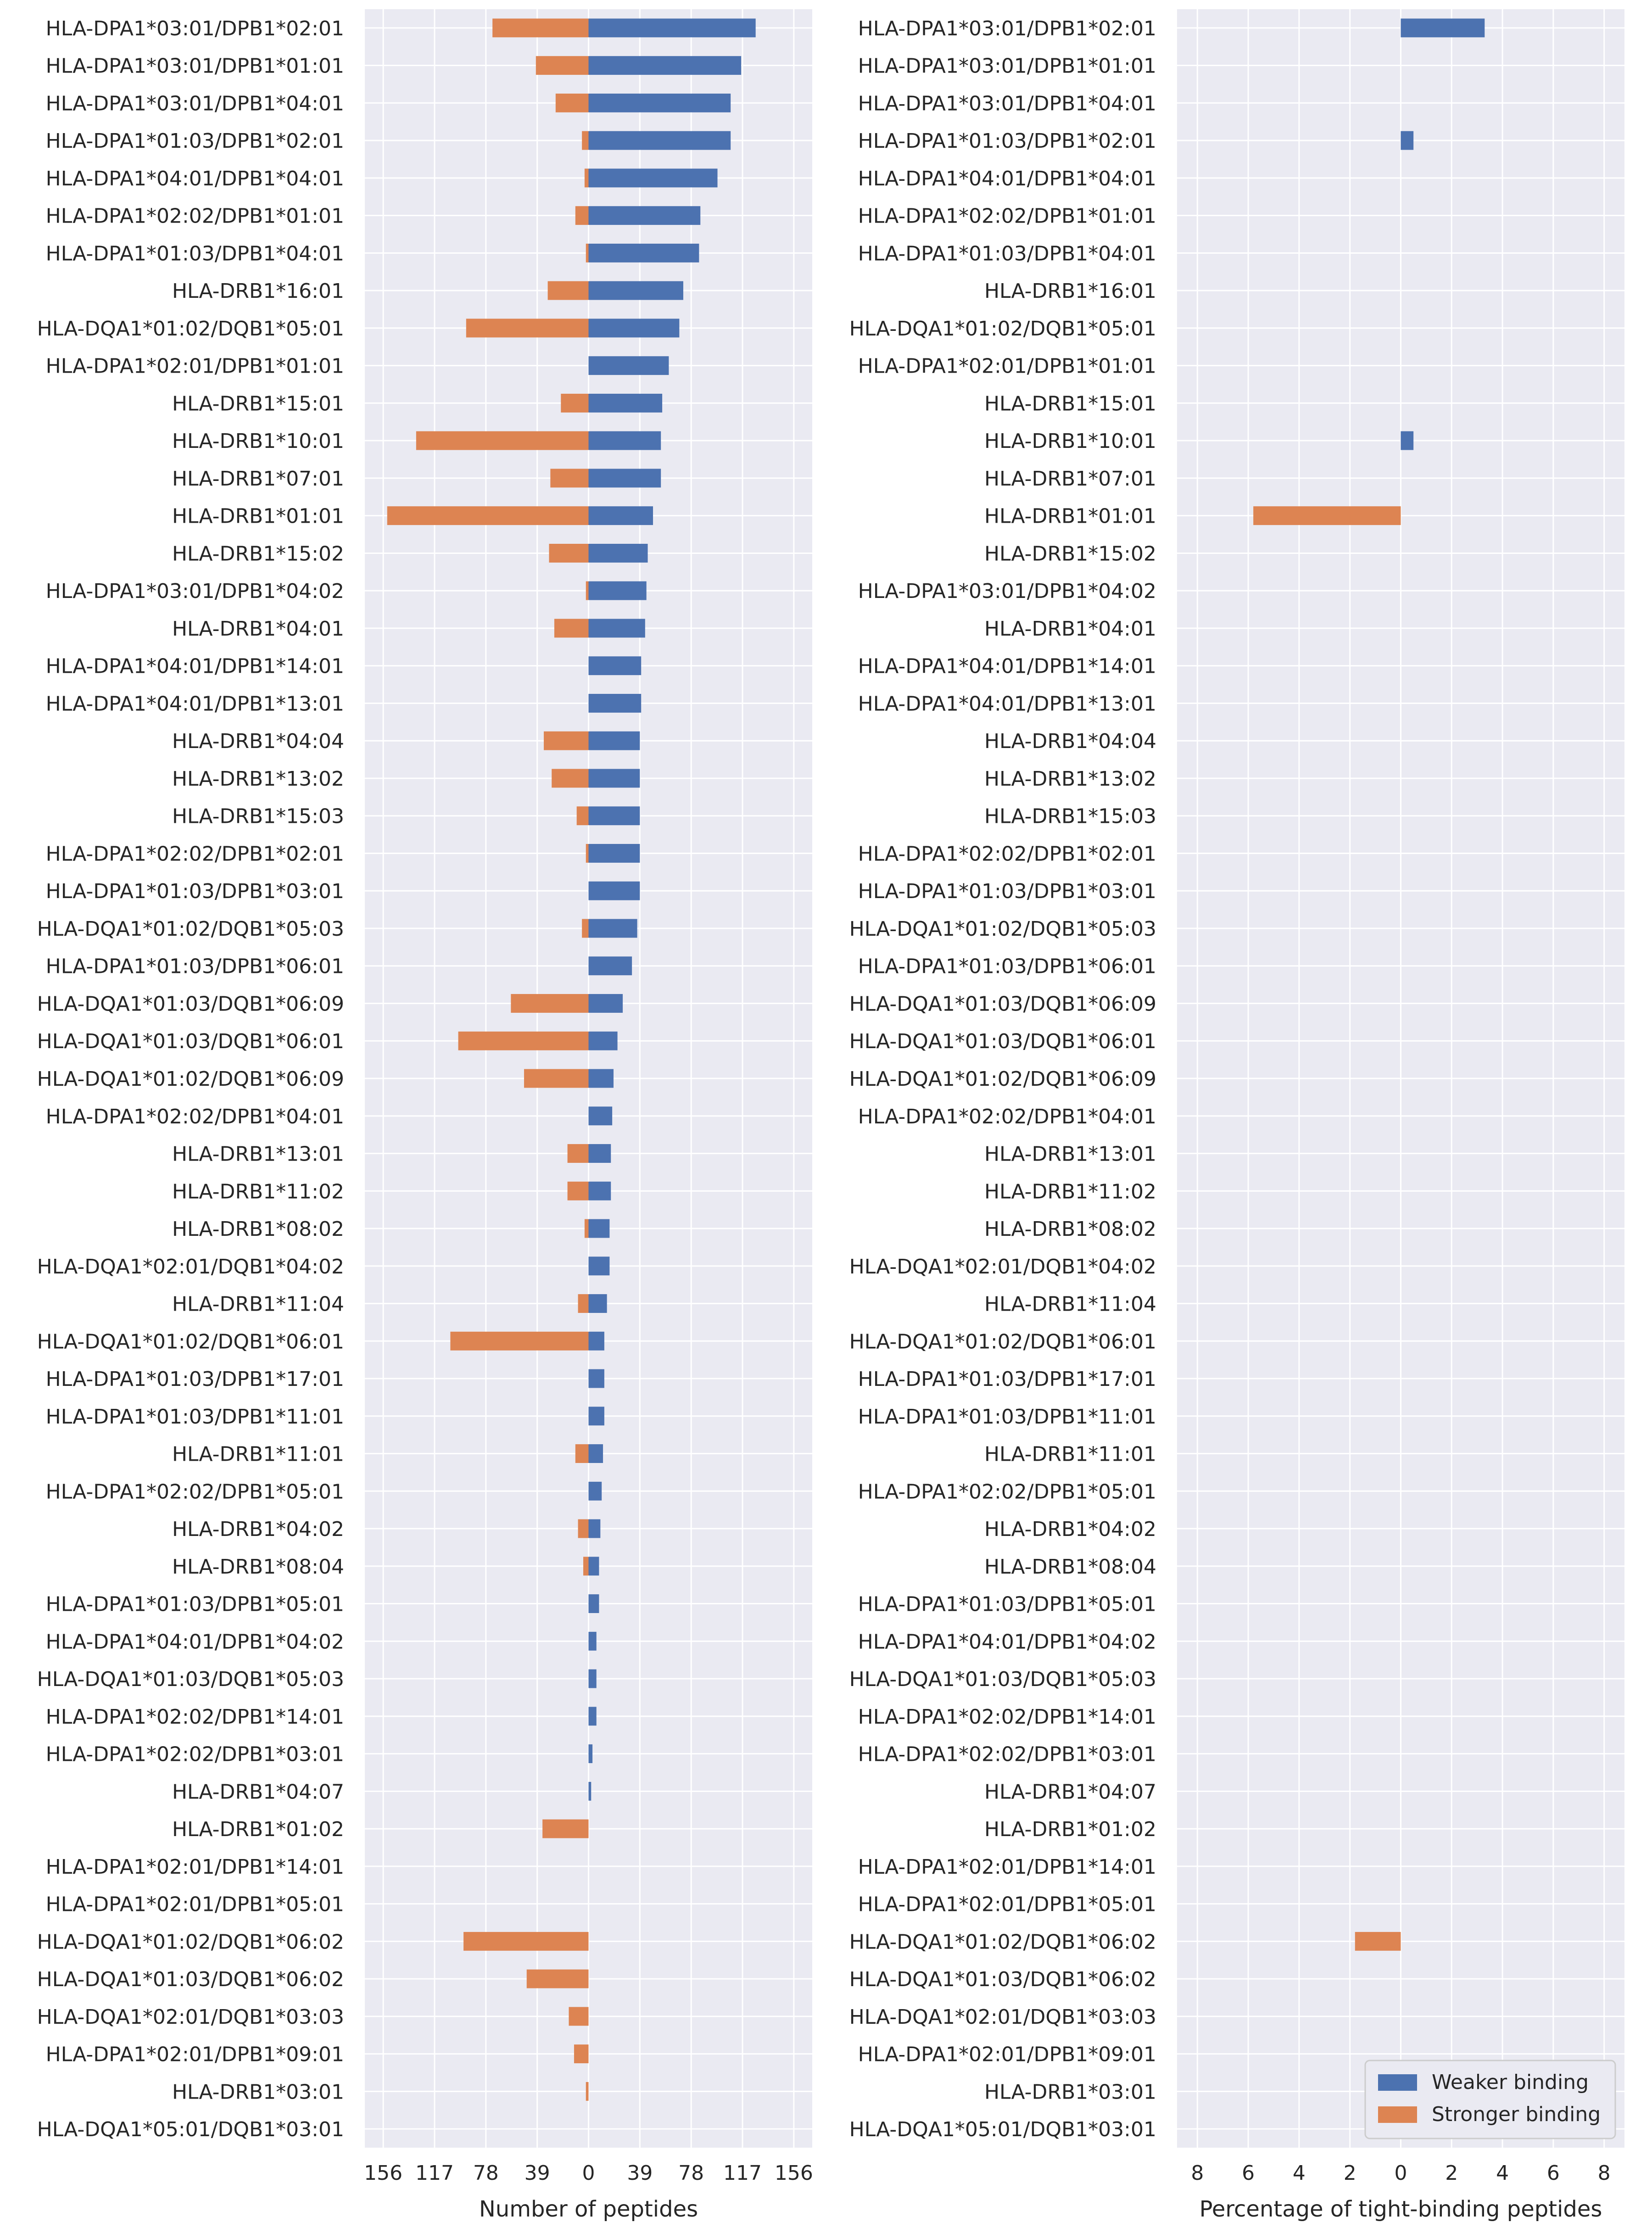 This screenshot has height=2239, width=1652. What do you see at coordinates (1003, 1679) in the screenshot?
I see `right-y-tick-label: HLA-DQA1*01:03/DQB1*05:03` at bounding box center [1003, 1679].